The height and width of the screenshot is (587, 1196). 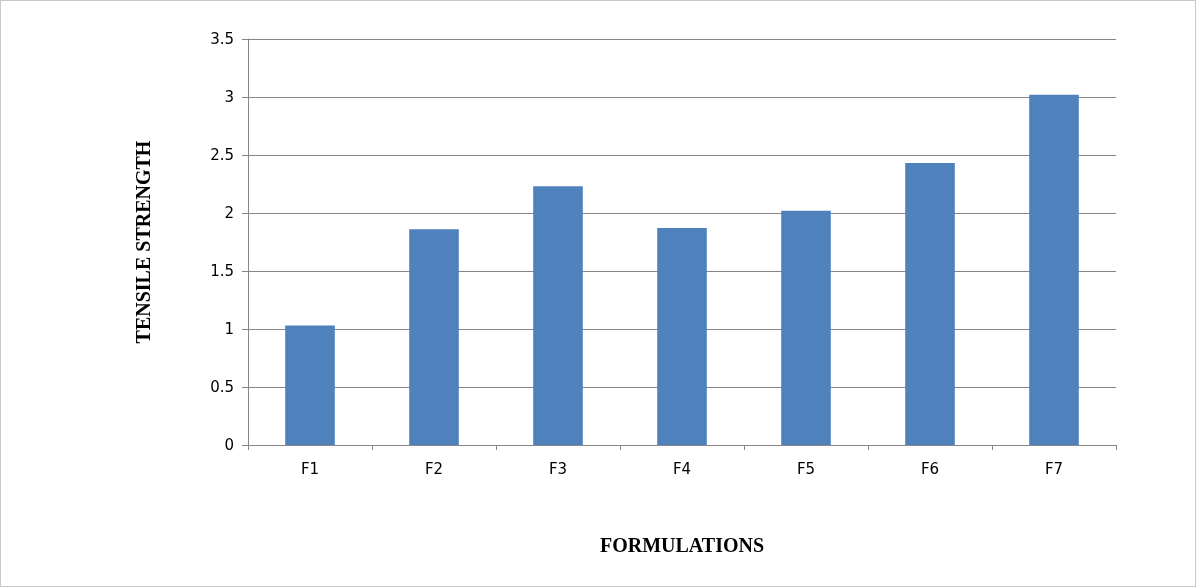 What do you see at coordinates (229, 445) in the screenshot?
I see `y-tick-label: 0` at bounding box center [229, 445].